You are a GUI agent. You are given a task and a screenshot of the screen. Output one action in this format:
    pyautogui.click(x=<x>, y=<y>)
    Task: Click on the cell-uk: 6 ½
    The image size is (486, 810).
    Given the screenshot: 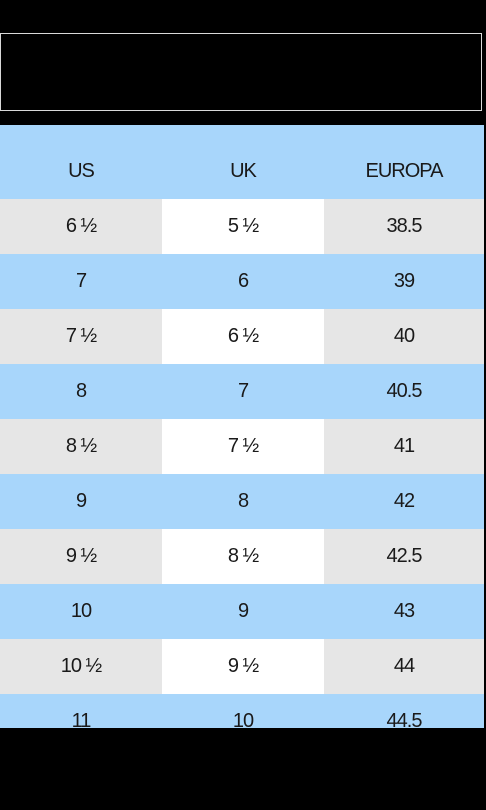 What is the action you would take?
    pyautogui.click(x=243, y=336)
    